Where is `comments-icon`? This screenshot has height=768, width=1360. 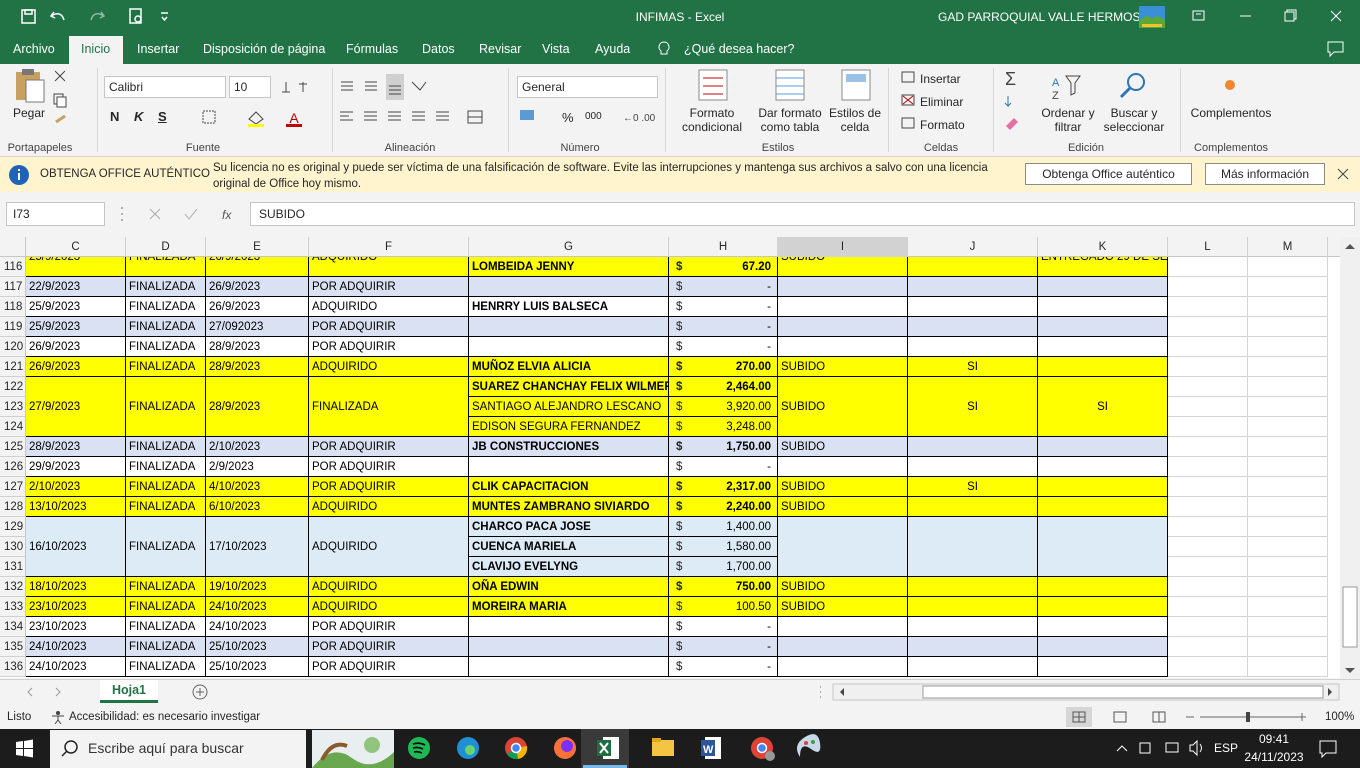 comments-icon is located at coordinates (1336, 49).